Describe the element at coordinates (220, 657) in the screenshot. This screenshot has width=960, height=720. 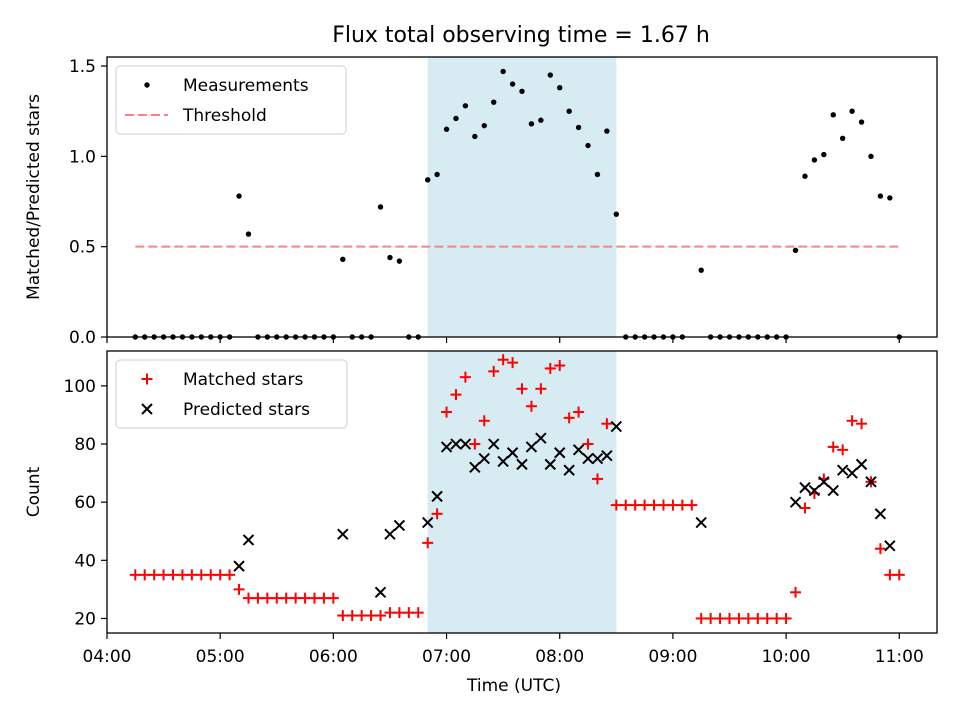
I see `x-tick-label: 05:00` at that location.